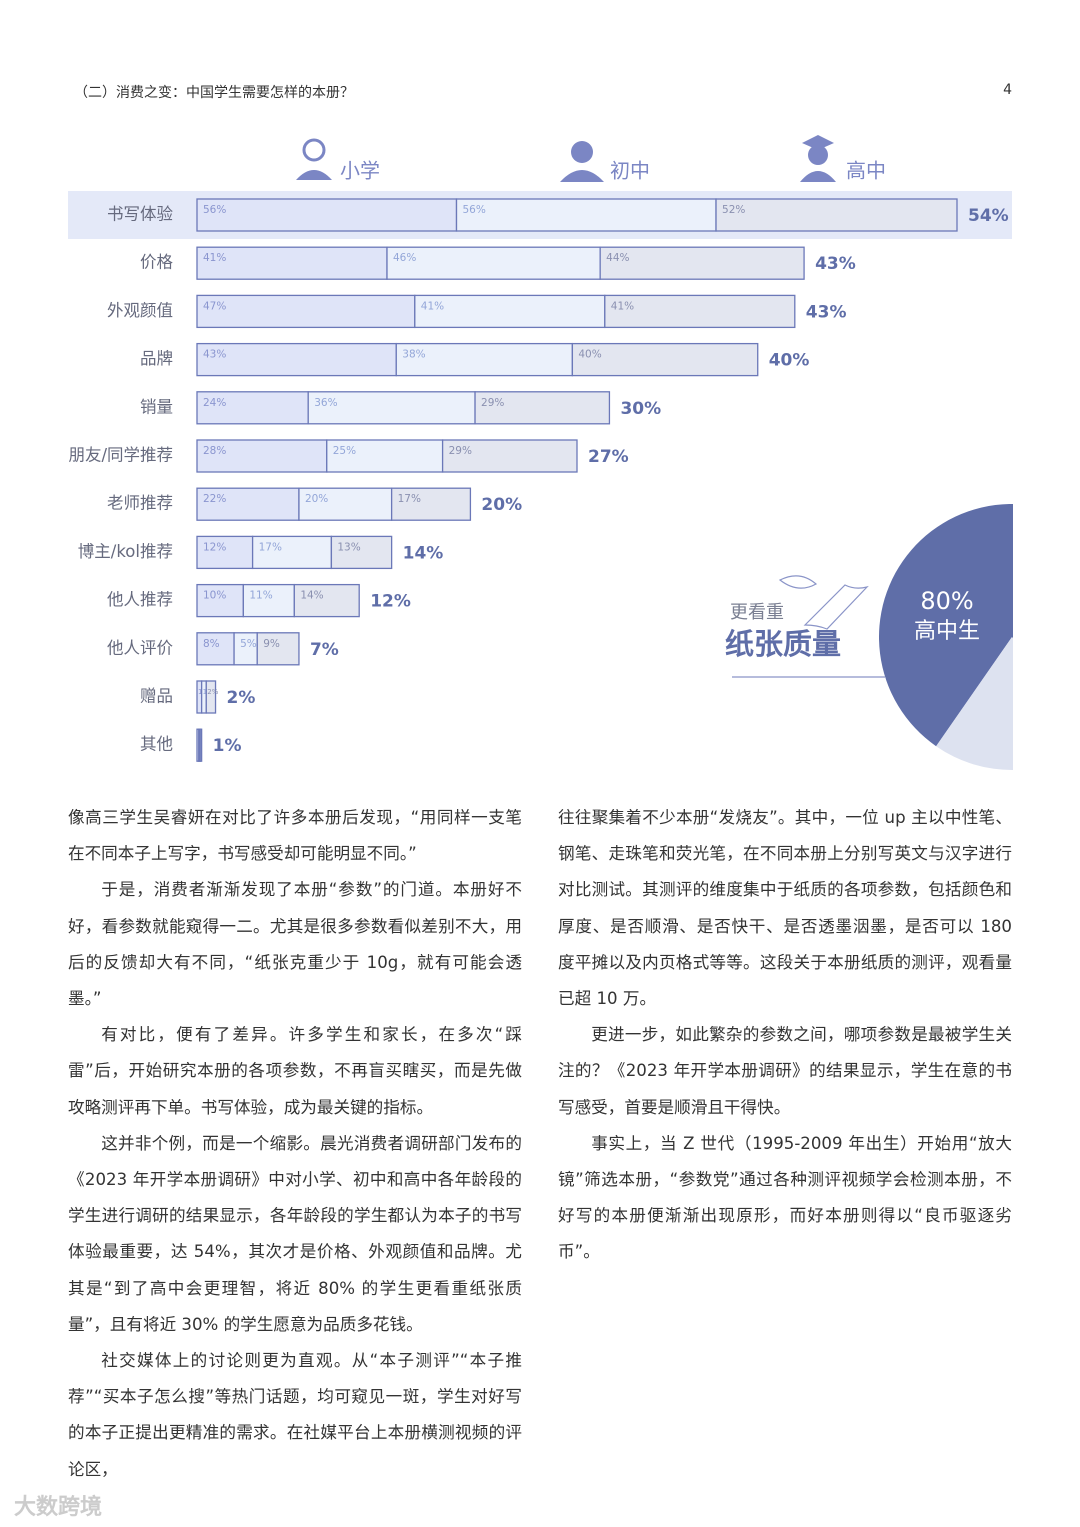 The width and height of the screenshot is (1080, 1527). I want to click on icons, so click(566, 158).